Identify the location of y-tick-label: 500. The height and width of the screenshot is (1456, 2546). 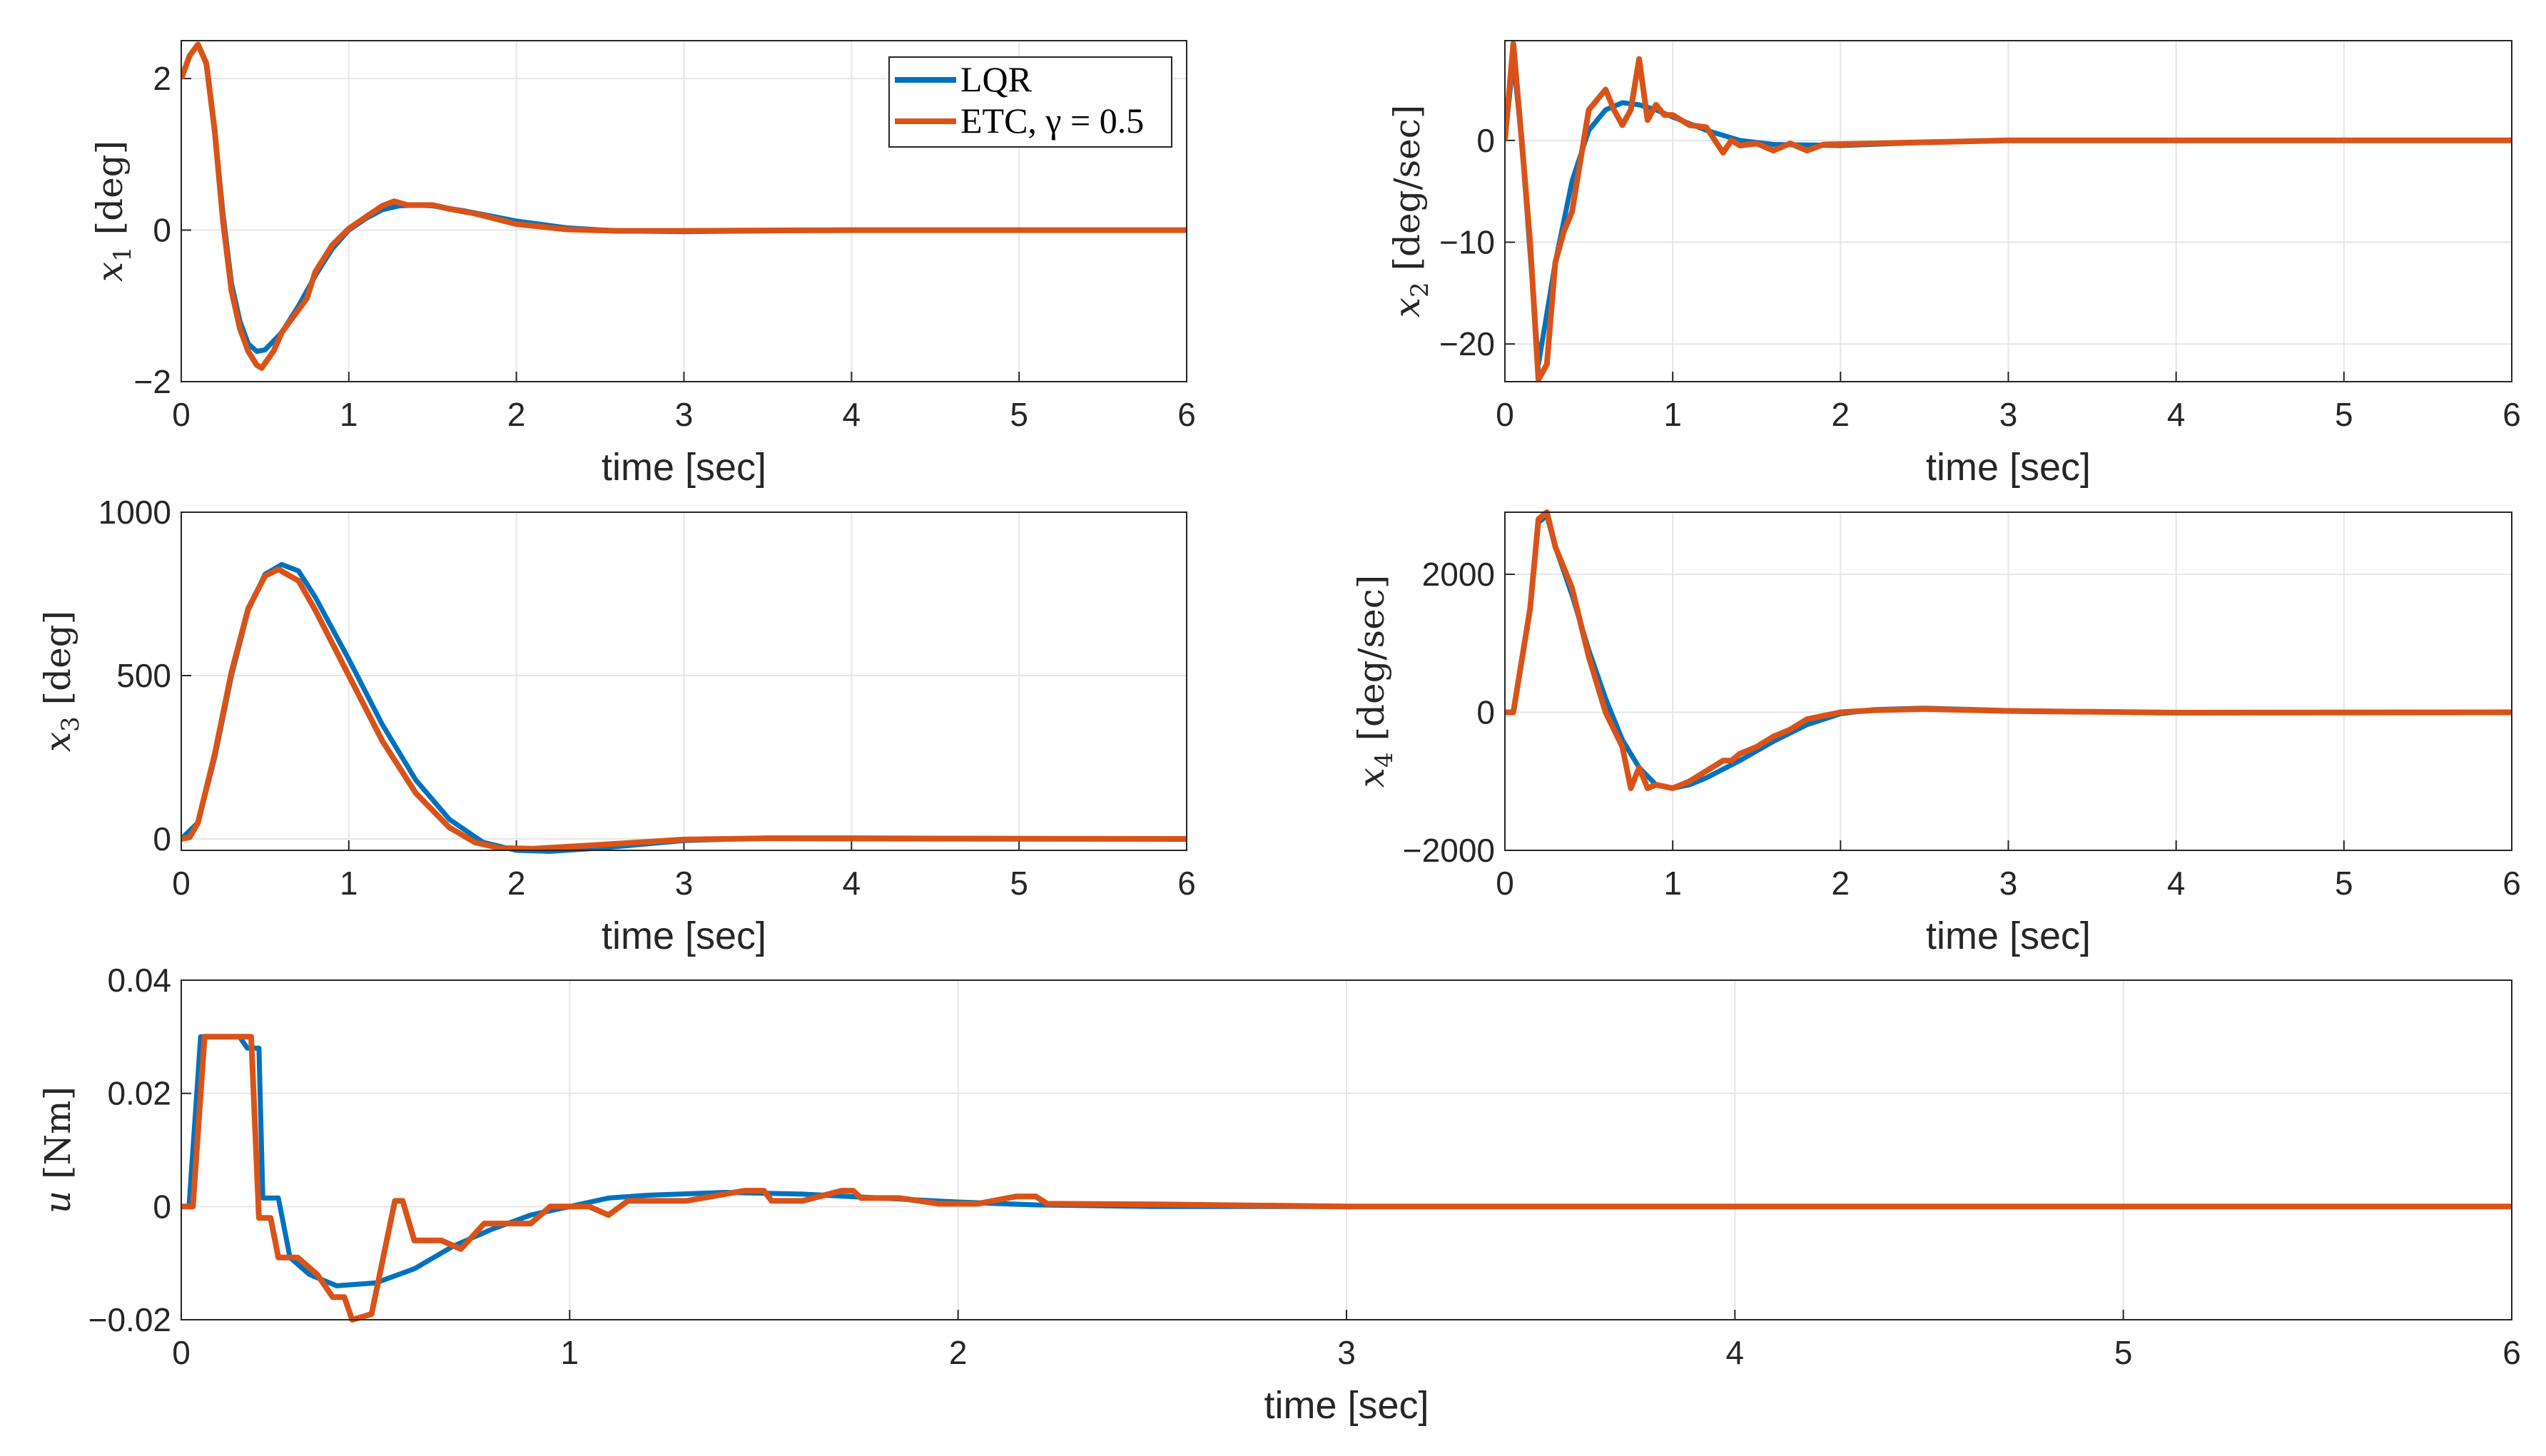
(143, 675).